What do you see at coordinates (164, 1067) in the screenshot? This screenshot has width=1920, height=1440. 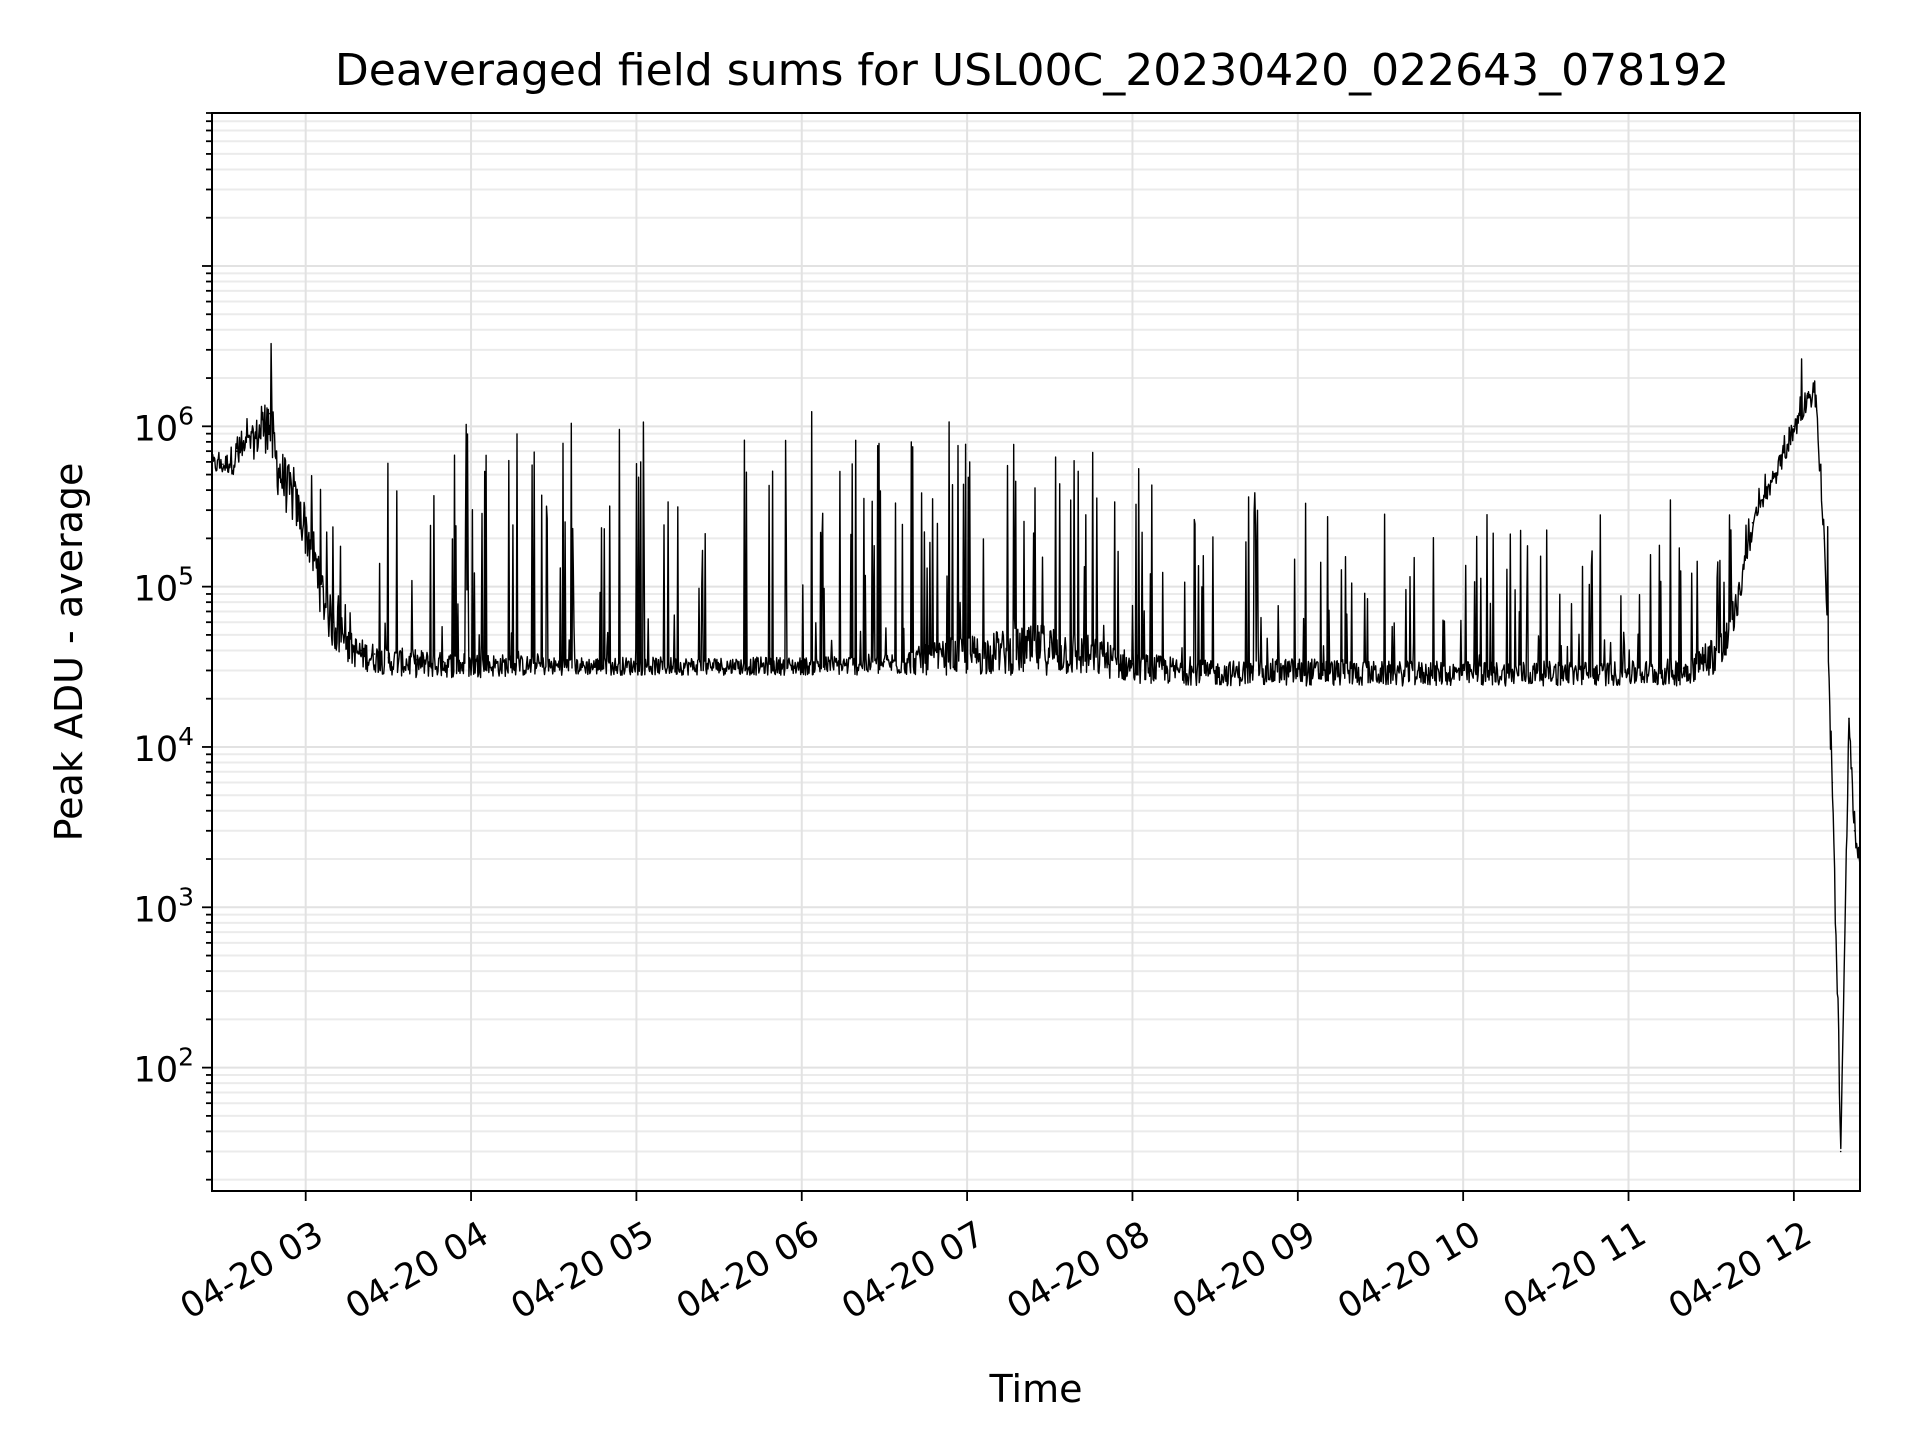 I see `y-tick-label: 10²` at bounding box center [164, 1067].